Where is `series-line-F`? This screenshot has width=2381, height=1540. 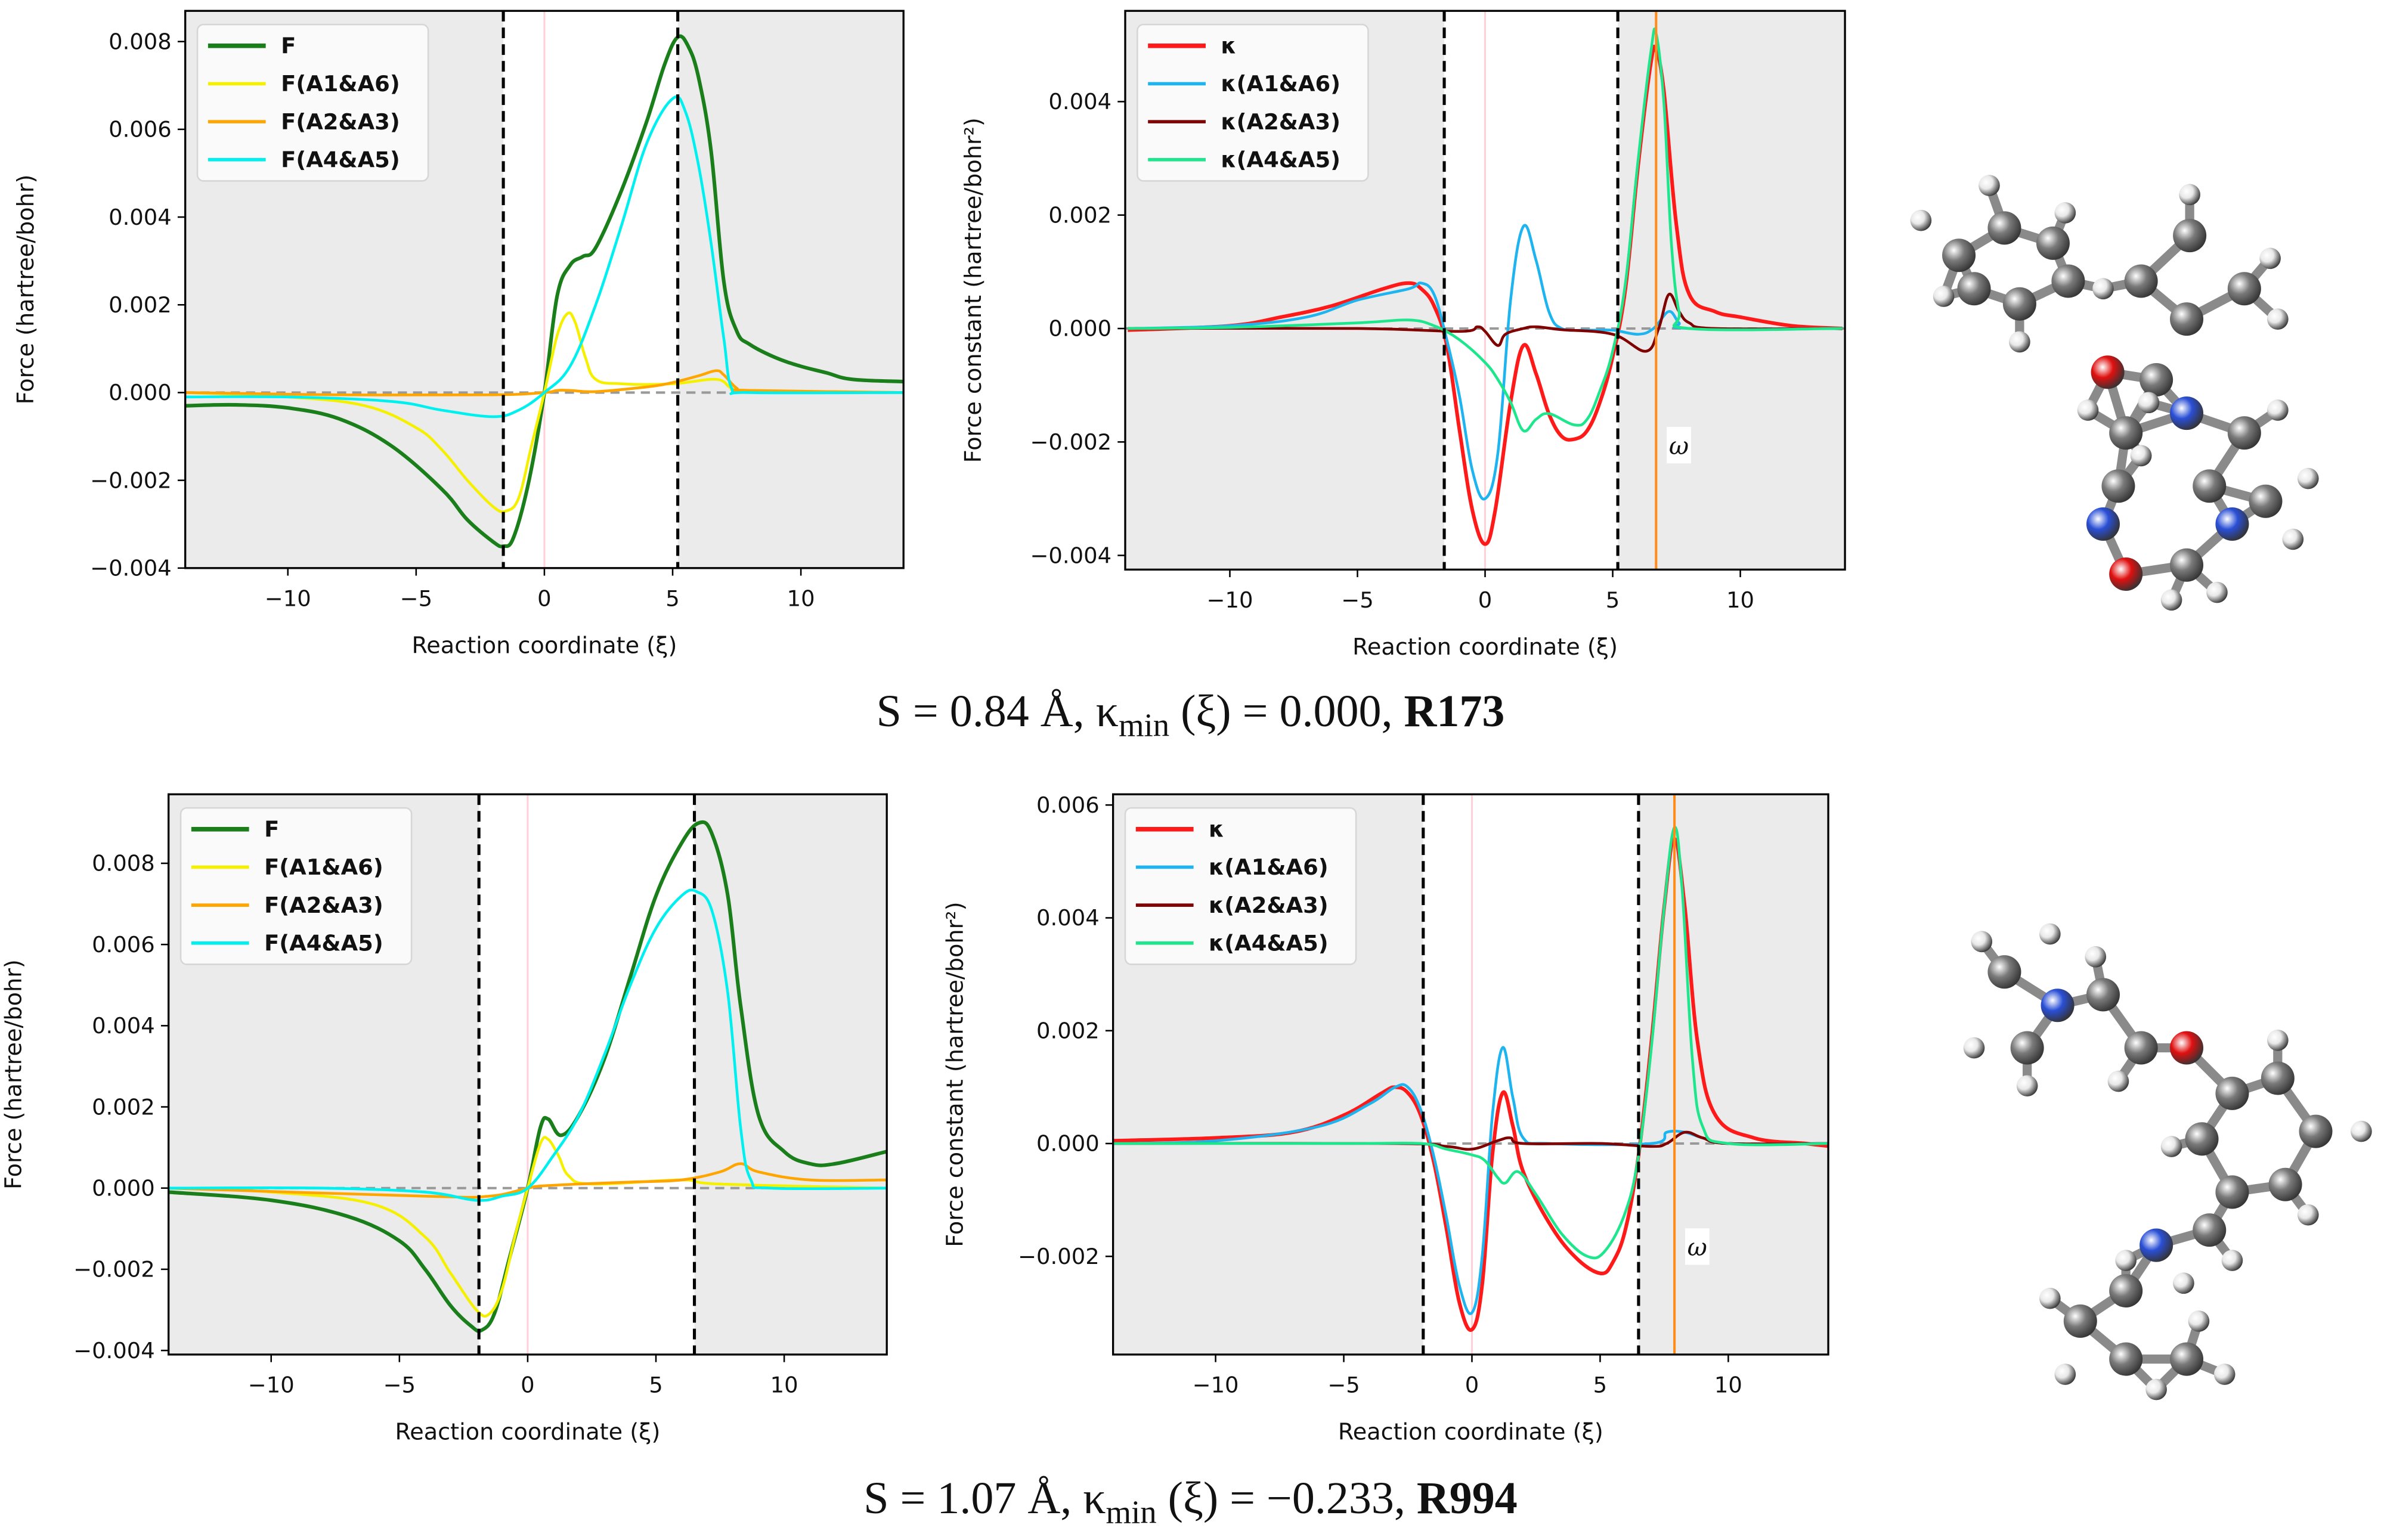
series-line-F is located at coordinates (544, 291).